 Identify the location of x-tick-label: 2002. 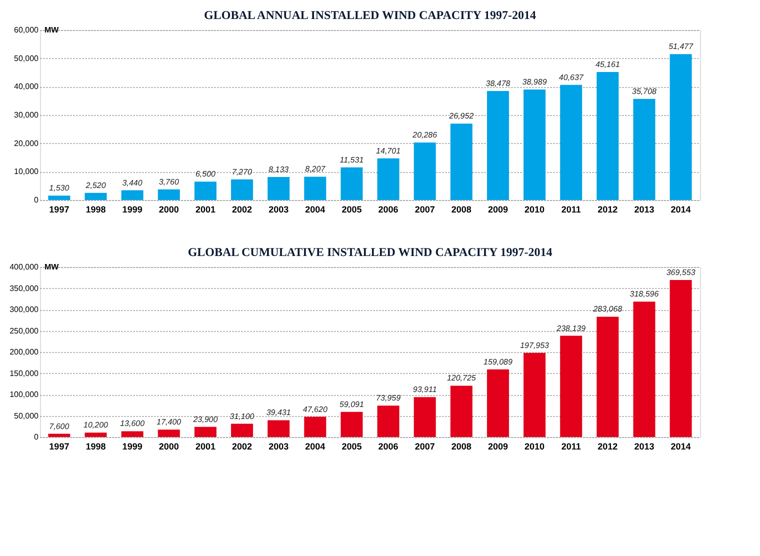
(242, 447).